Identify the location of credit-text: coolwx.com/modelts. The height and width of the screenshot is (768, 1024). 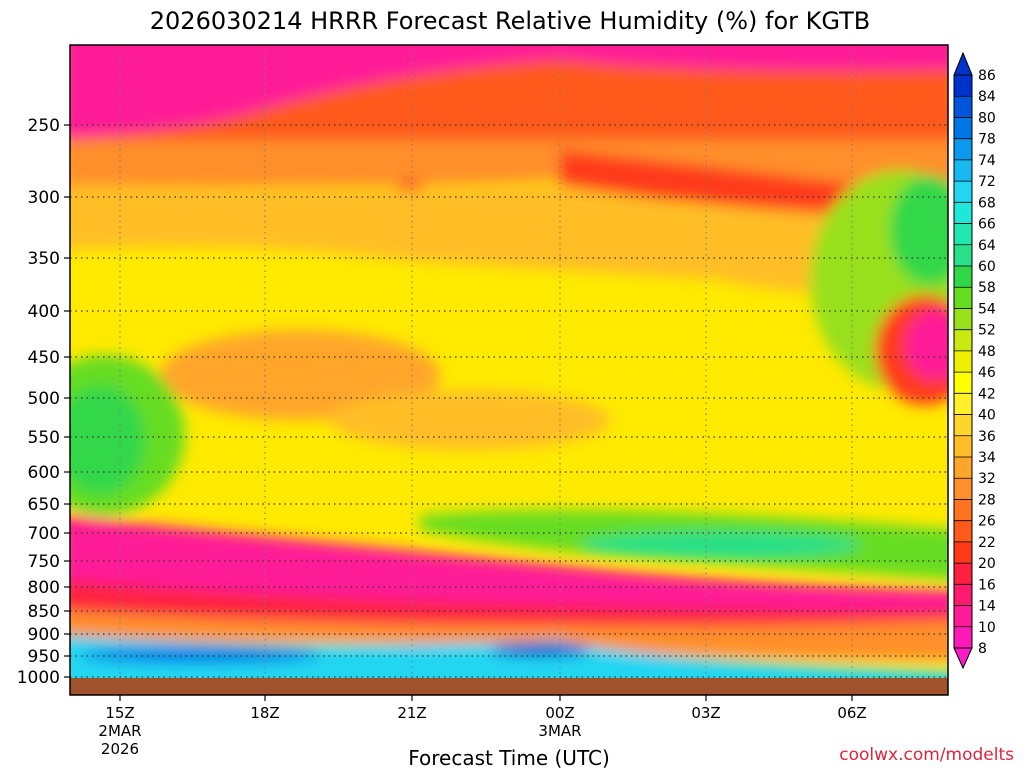
(926, 755).